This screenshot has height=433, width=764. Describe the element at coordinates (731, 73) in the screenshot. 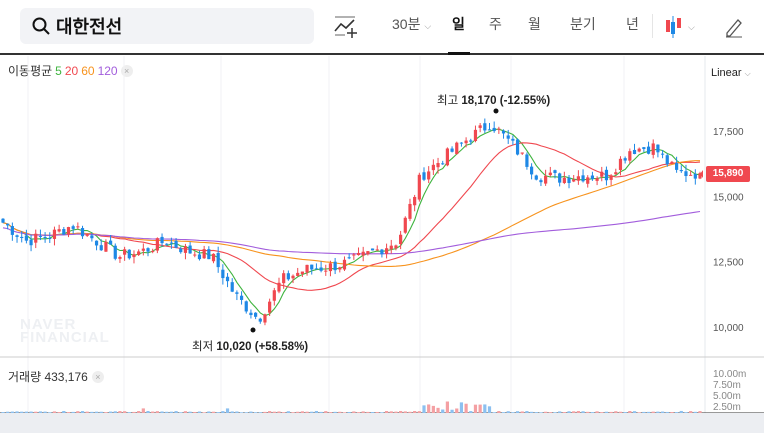

I see `scale-mode-dropdown: Linear ⌵` at that location.